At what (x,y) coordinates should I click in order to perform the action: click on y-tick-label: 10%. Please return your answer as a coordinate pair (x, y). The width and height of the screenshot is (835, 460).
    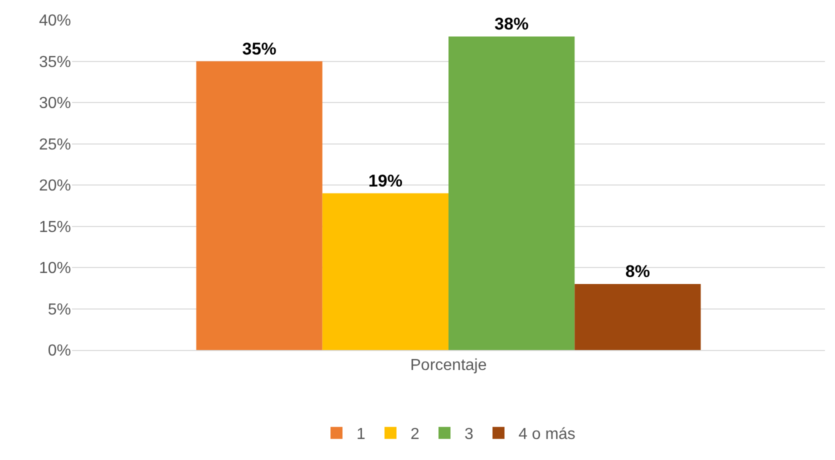
    Looking at the image, I should click on (54, 269).